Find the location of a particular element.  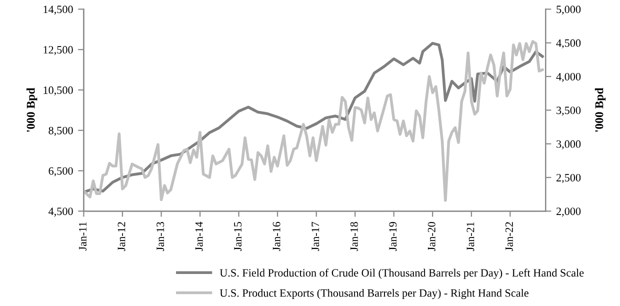

y-axis-title: '000 Bpd is located at coordinates (32, 110).